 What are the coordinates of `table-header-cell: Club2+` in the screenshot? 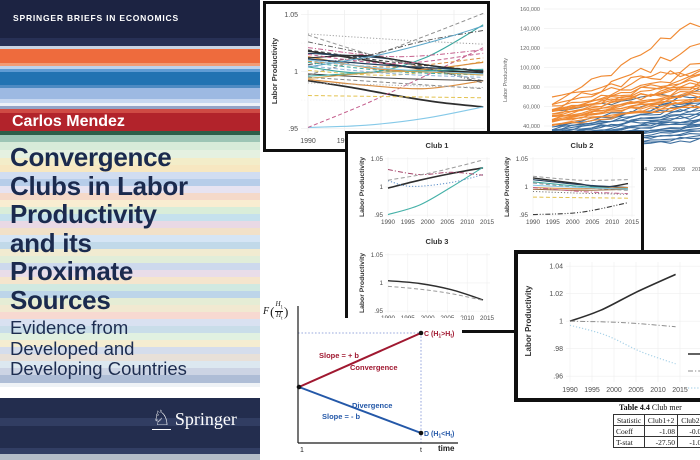 It's located at (688, 420).